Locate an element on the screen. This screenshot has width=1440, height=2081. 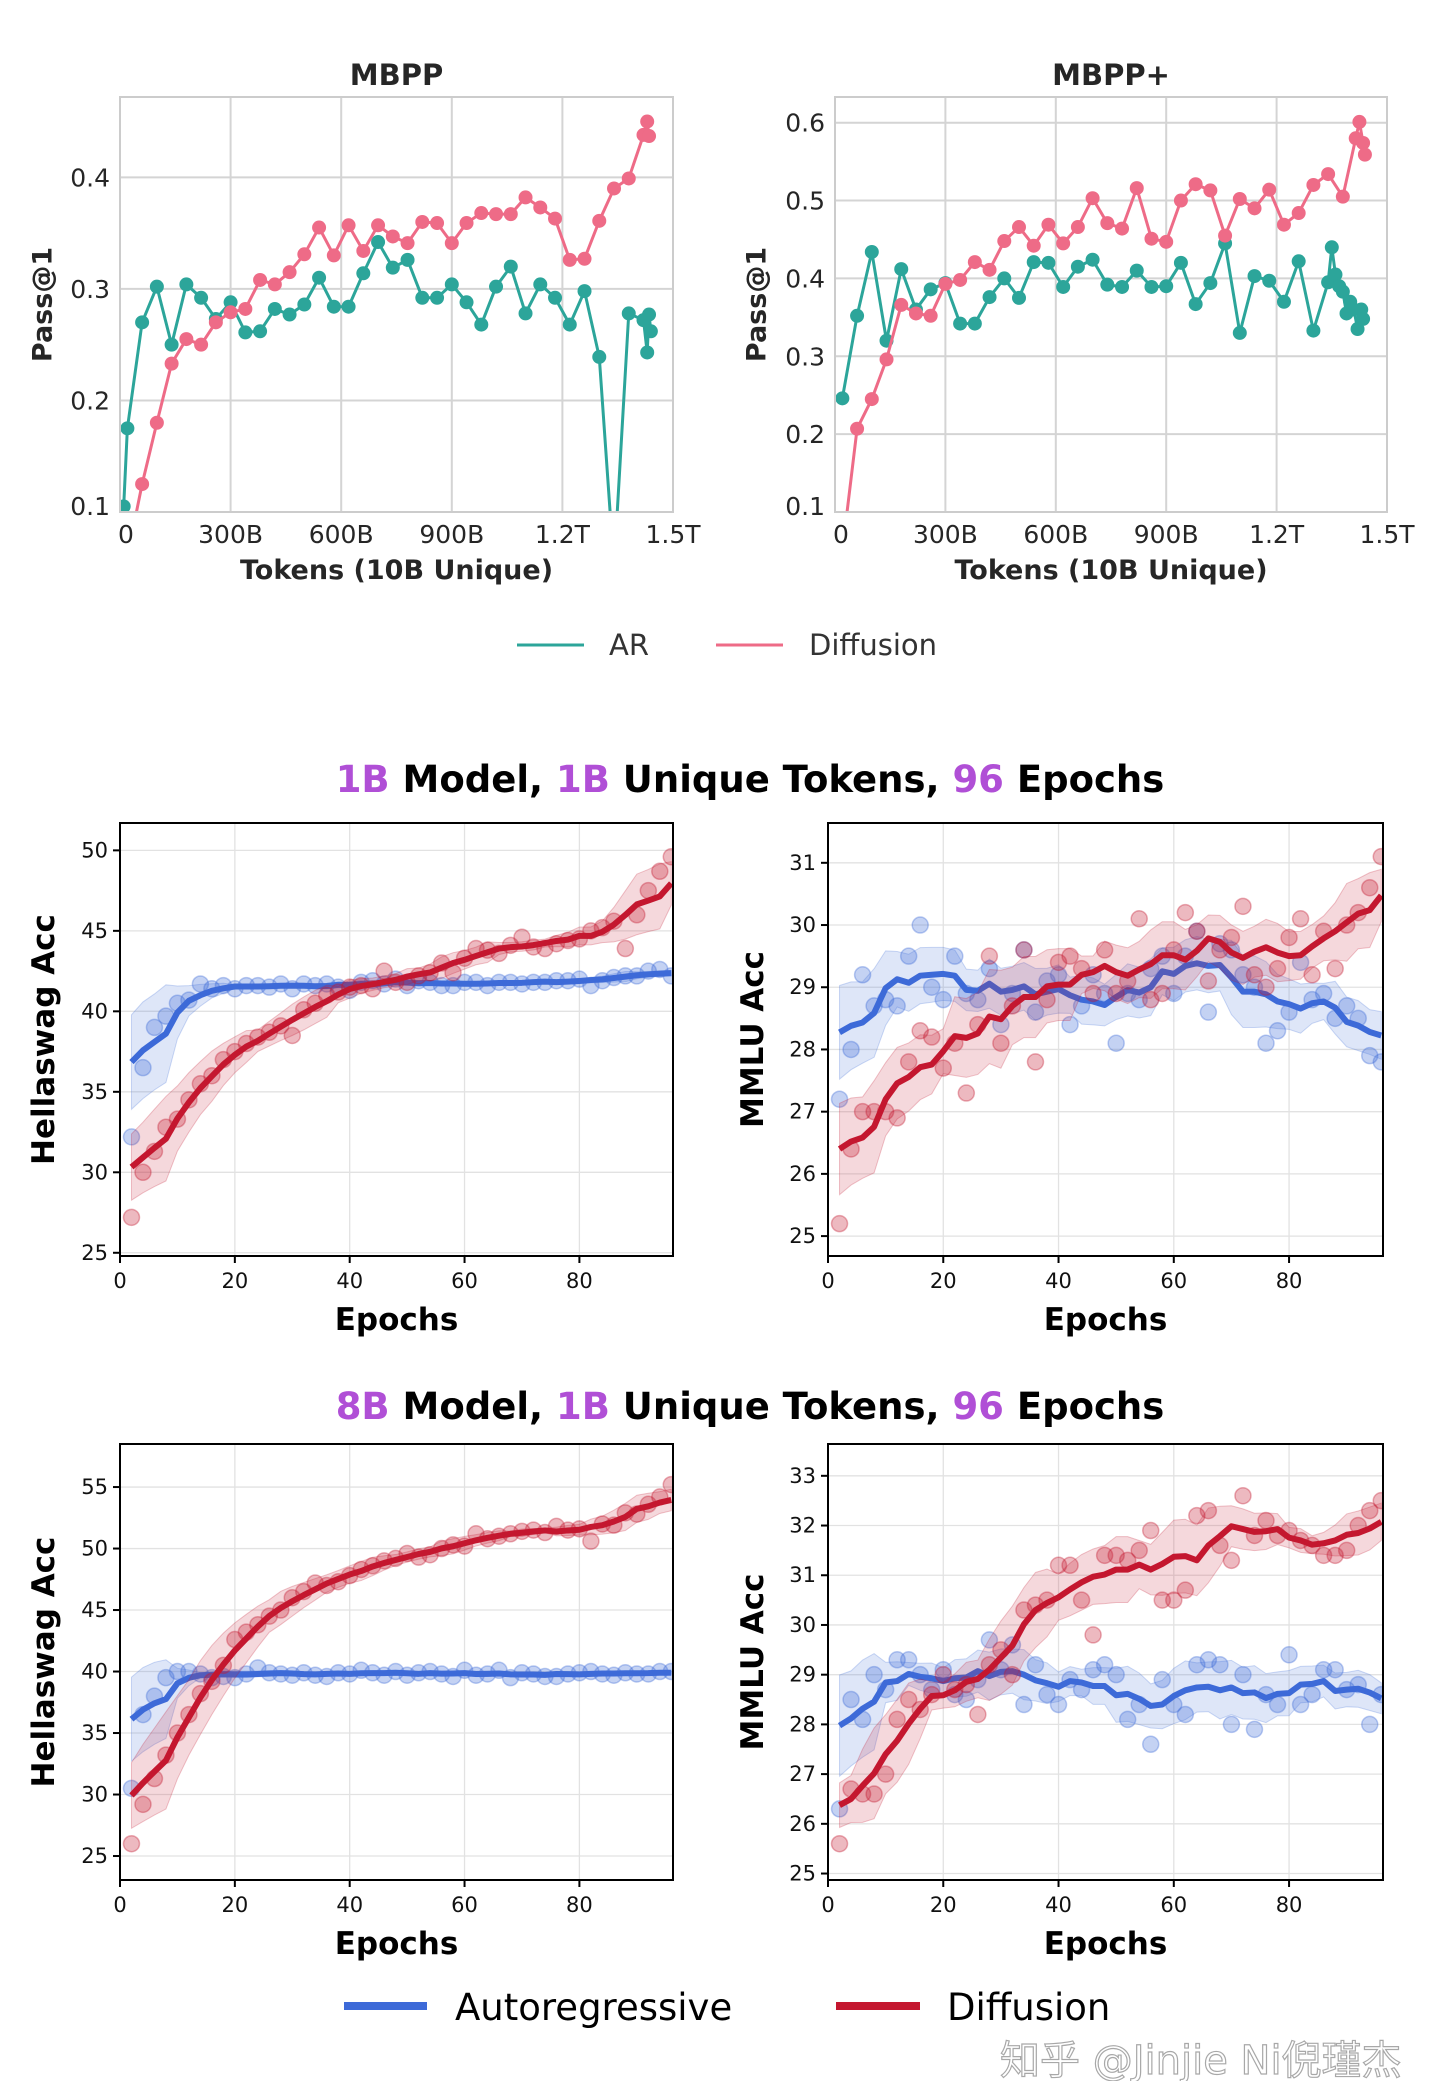
y-tick-label: 26 is located at coordinates (802, 1824).